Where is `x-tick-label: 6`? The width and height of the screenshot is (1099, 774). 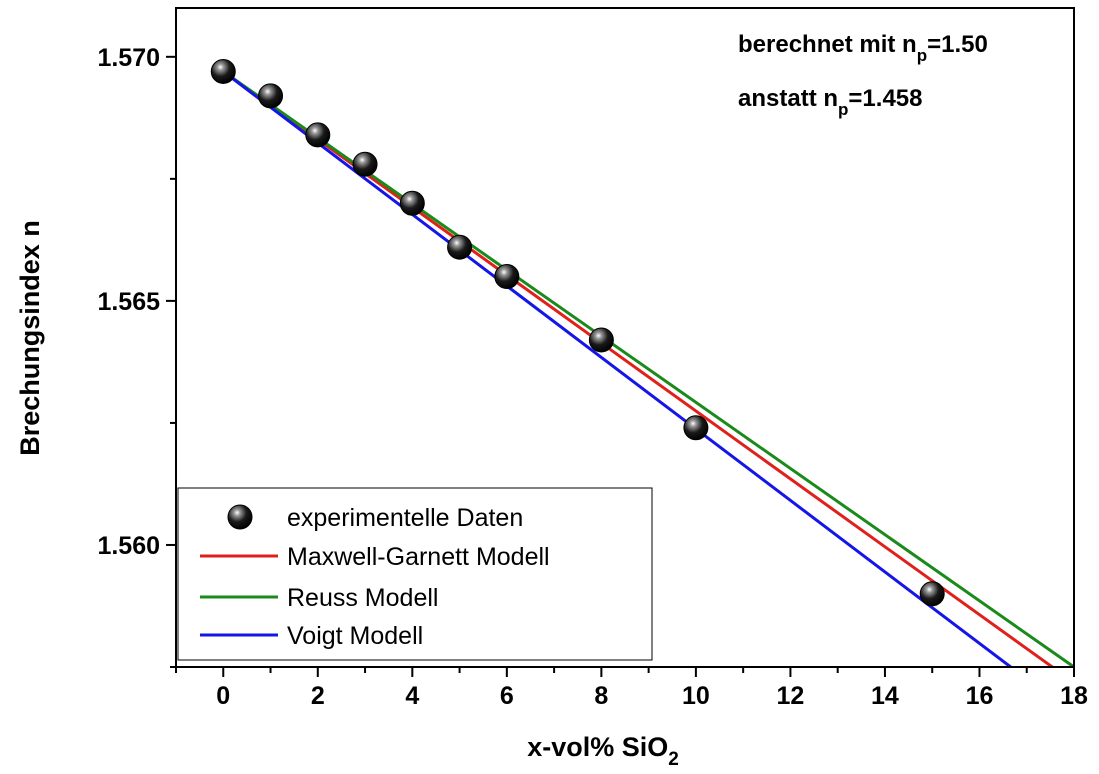
x-tick-label: 6 is located at coordinates (507, 696).